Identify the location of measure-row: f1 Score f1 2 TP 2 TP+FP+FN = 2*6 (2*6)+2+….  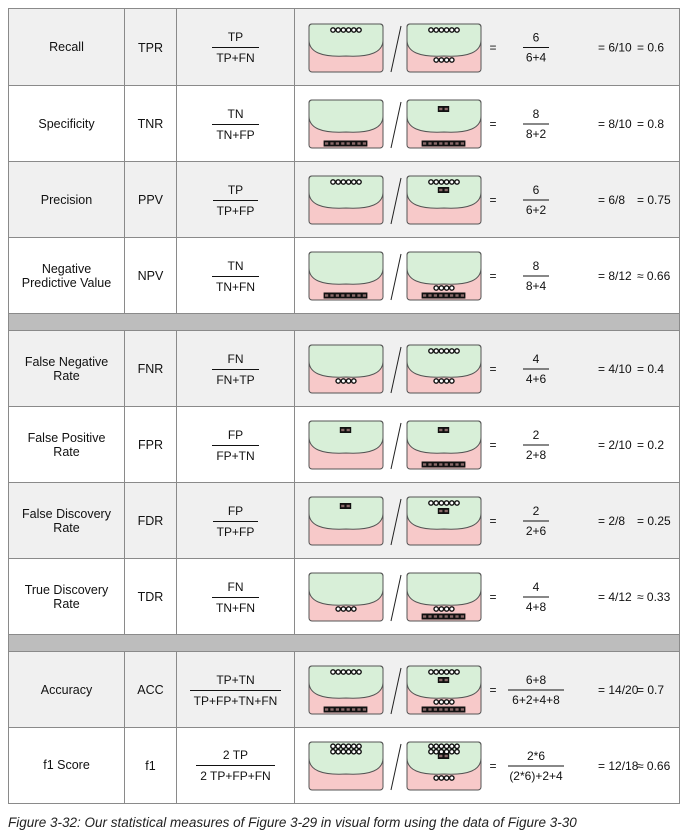
(344, 765).